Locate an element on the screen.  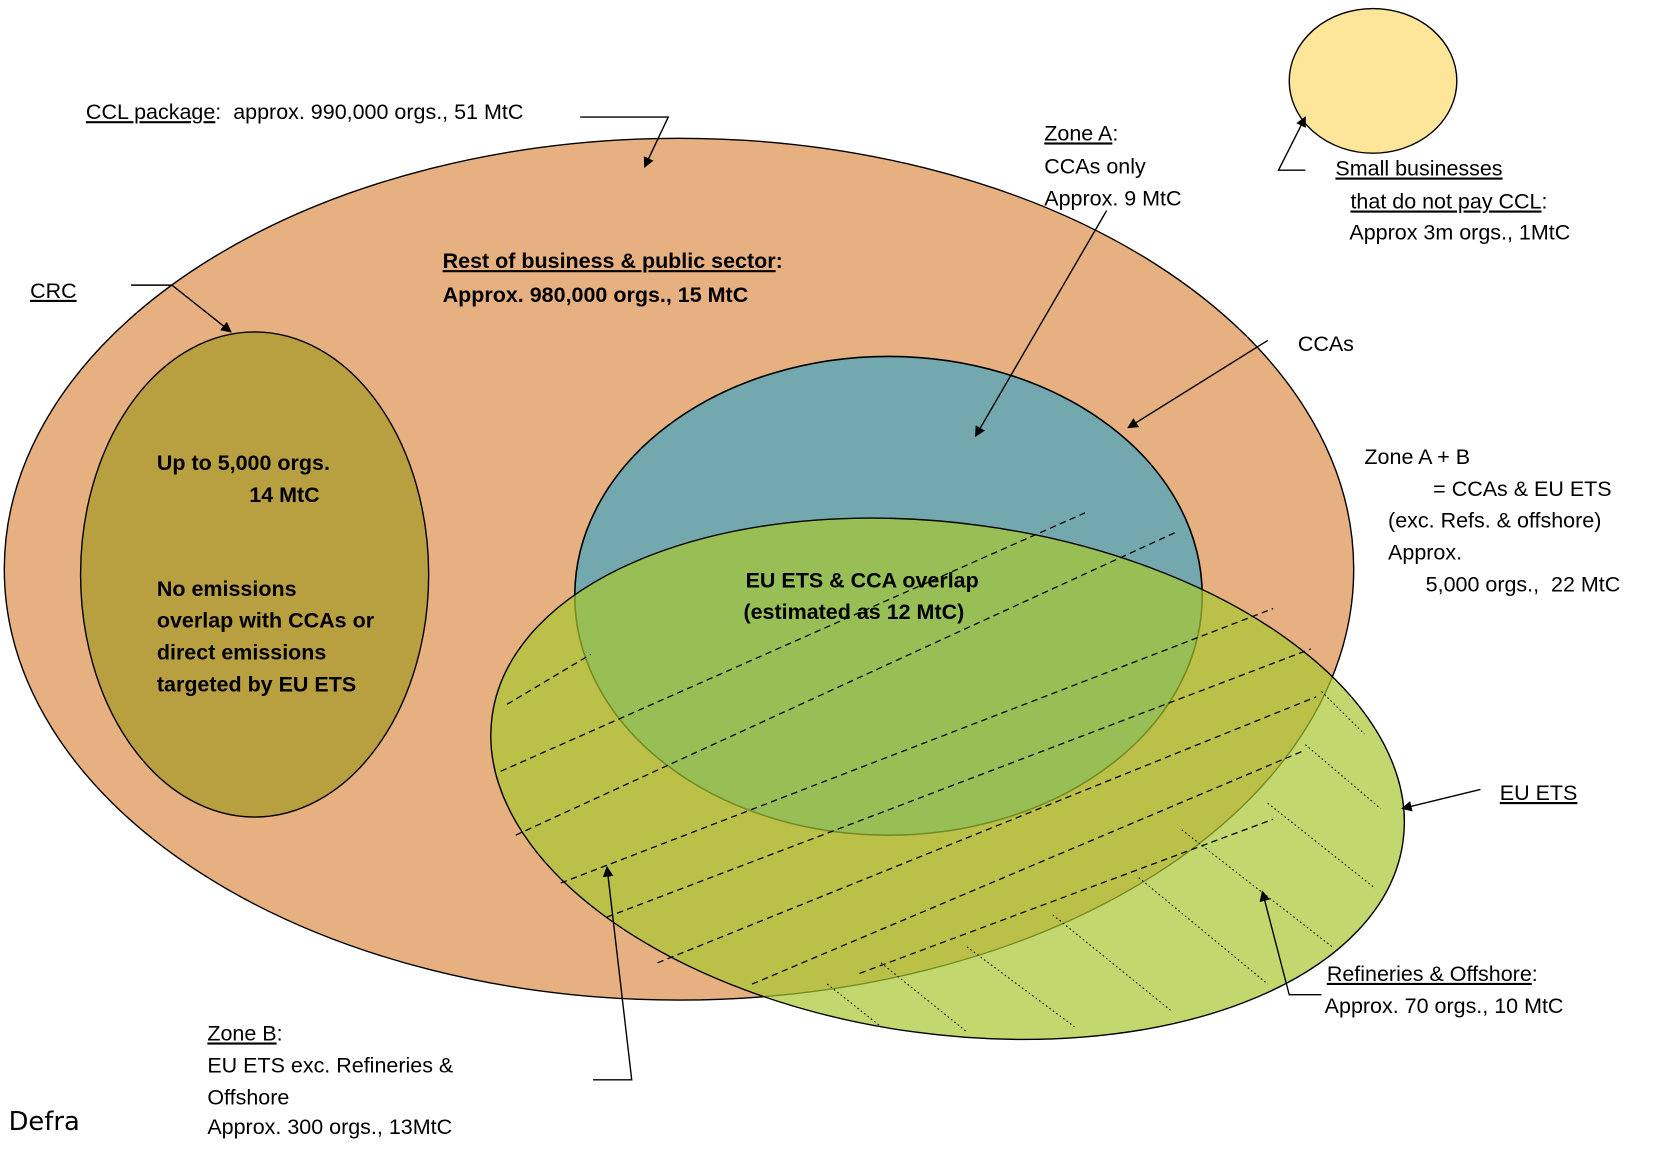
rest-label: Rest of business & public sector: is located at coordinates (613, 261).